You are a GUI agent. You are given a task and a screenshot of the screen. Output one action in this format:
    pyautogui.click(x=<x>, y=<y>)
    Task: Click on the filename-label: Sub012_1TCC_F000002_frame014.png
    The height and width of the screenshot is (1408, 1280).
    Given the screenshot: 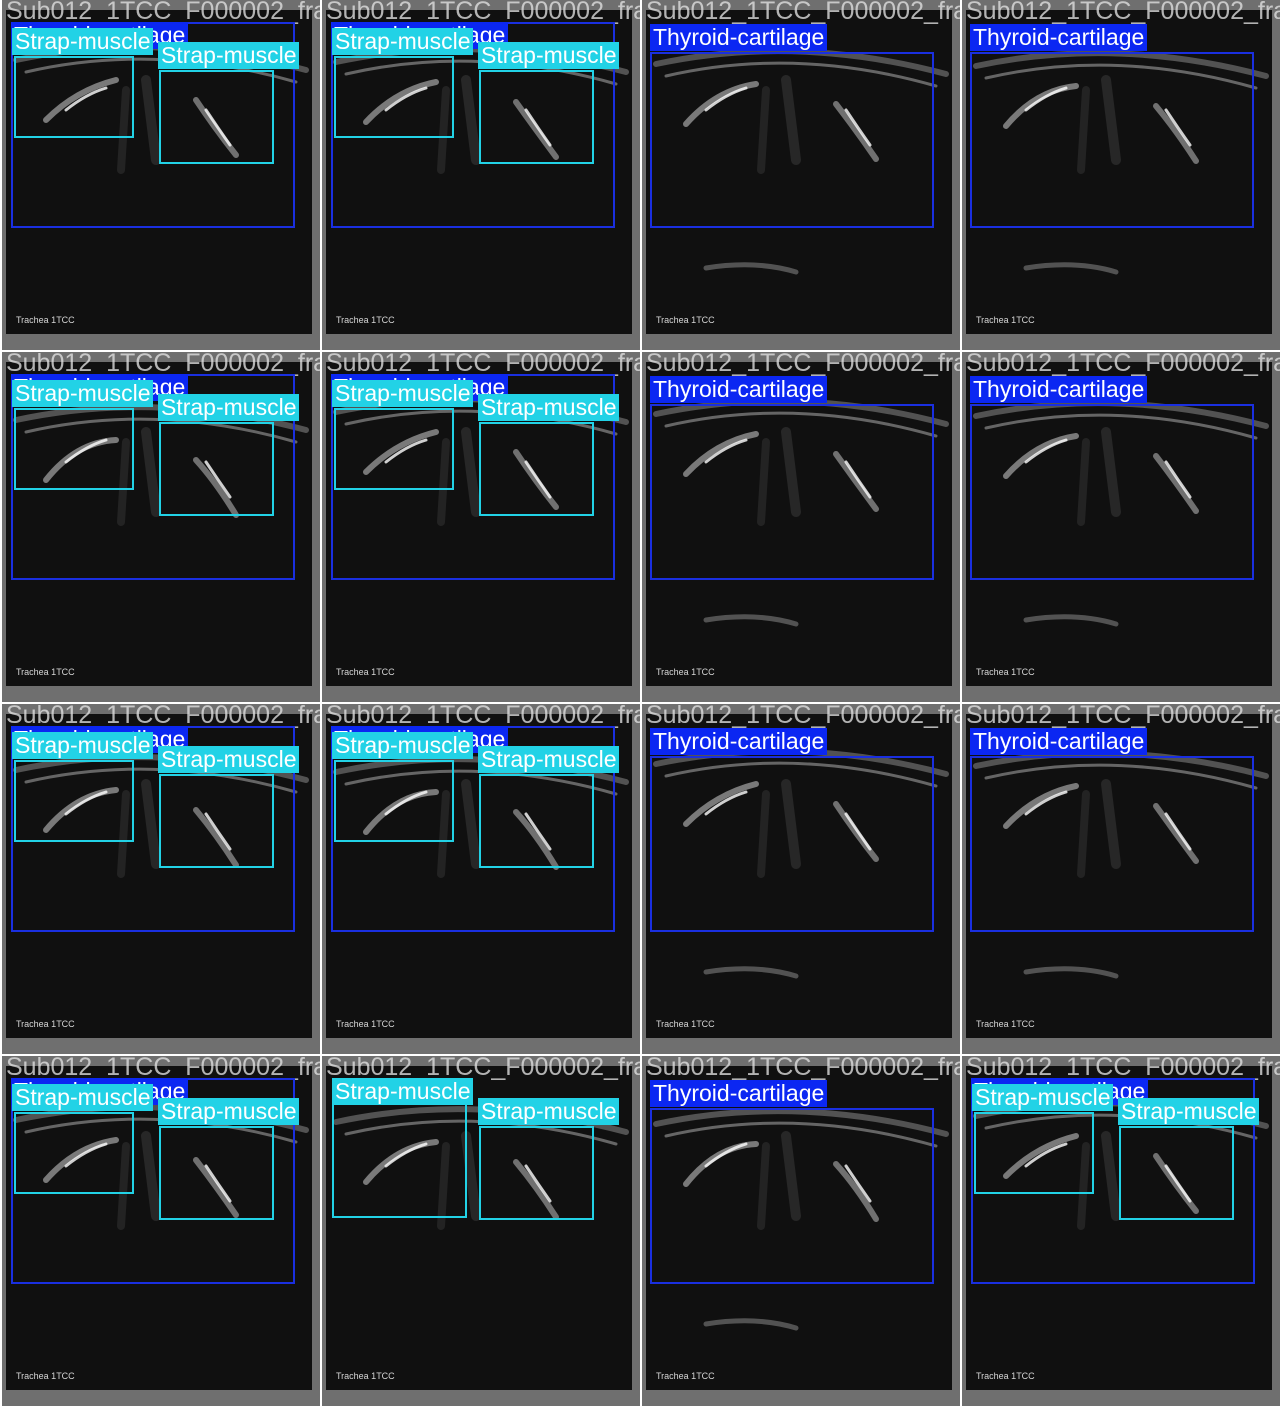 What is the action you would take?
    pyautogui.click(x=1123, y=1068)
    